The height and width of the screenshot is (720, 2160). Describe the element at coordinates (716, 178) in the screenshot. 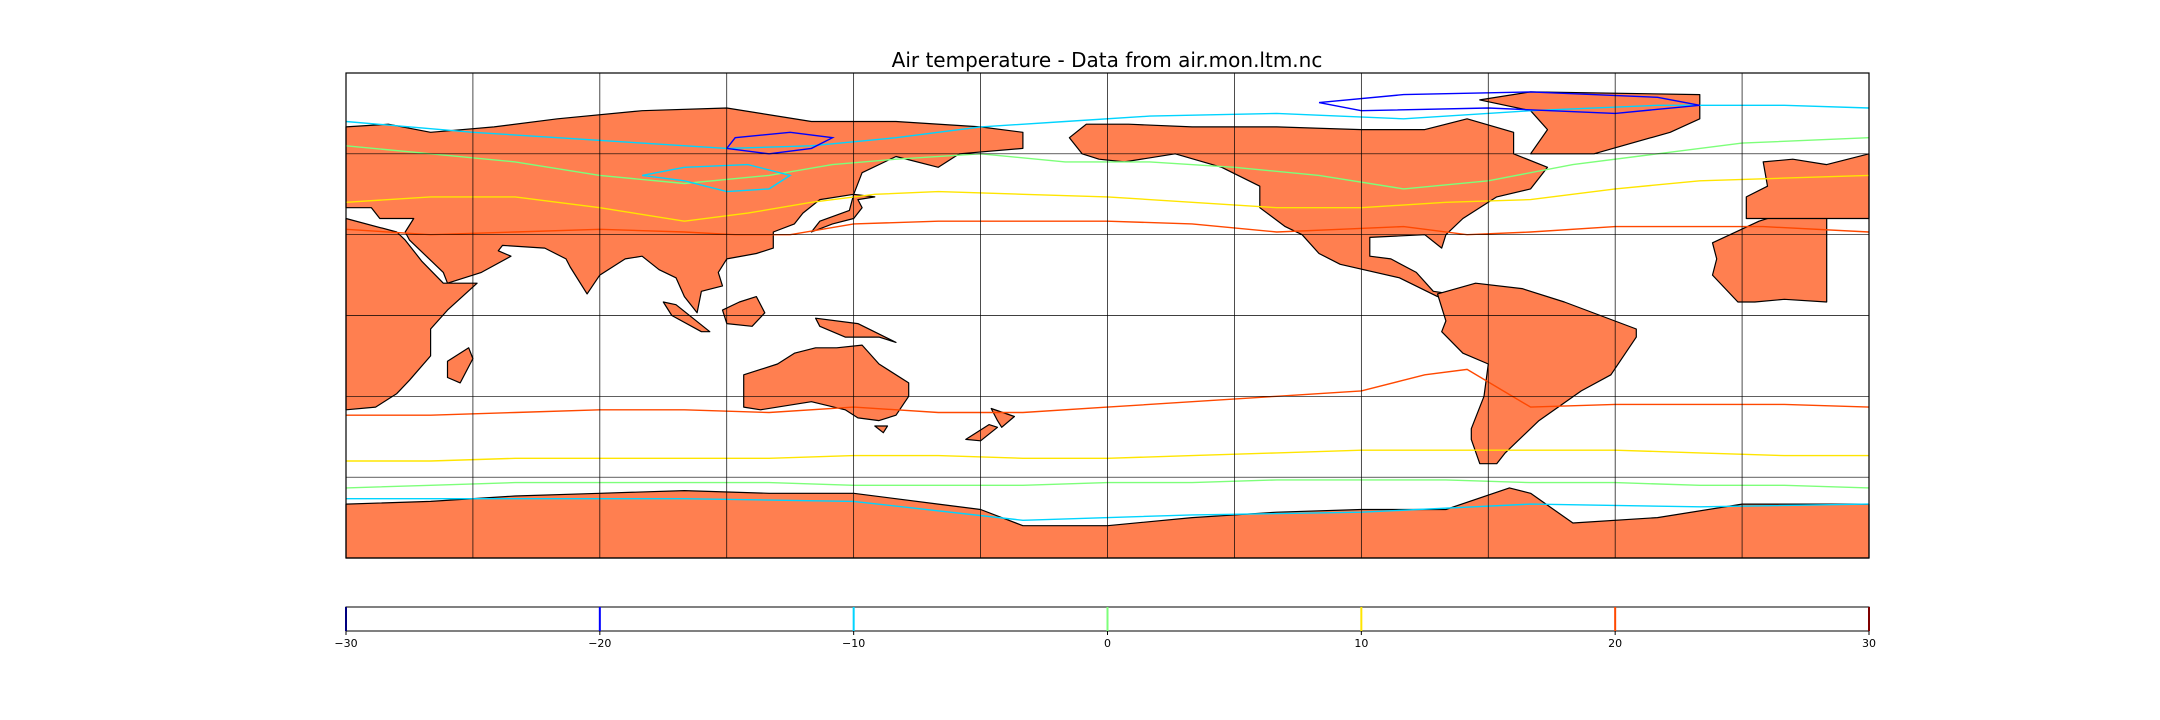

I see `isotherm--10-7` at that location.